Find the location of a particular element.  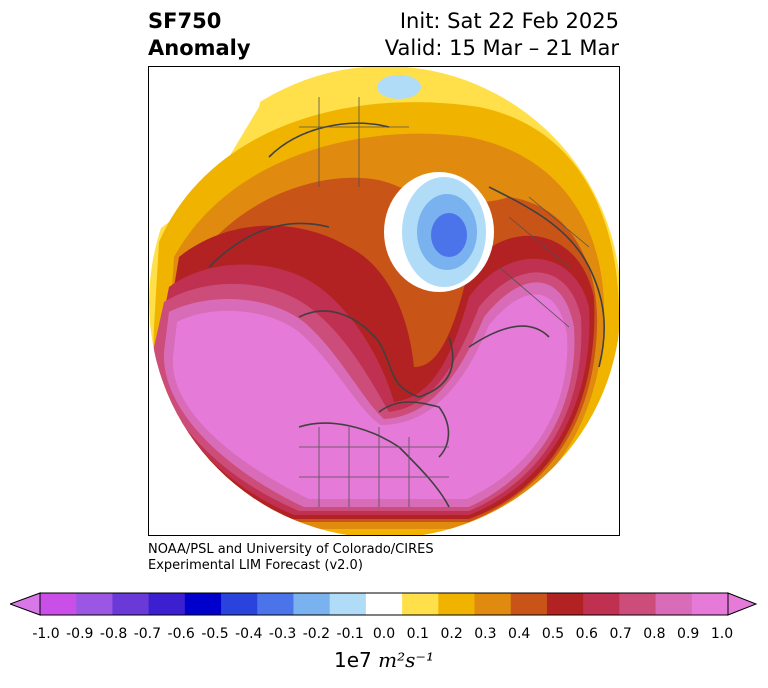

colorbar-tick-label: -0.6 is located at coordinates (181, 634).